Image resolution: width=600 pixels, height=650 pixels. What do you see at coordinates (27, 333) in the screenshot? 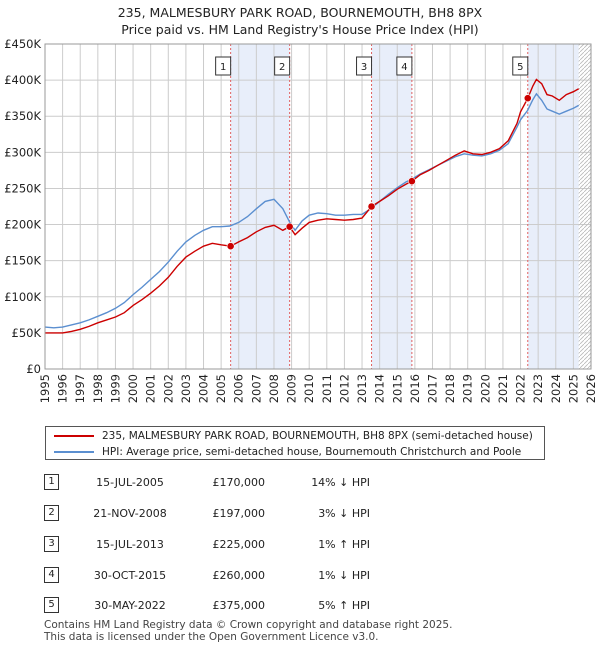
I see `y-tick-label: £50K` at bounding box center [27, 333].